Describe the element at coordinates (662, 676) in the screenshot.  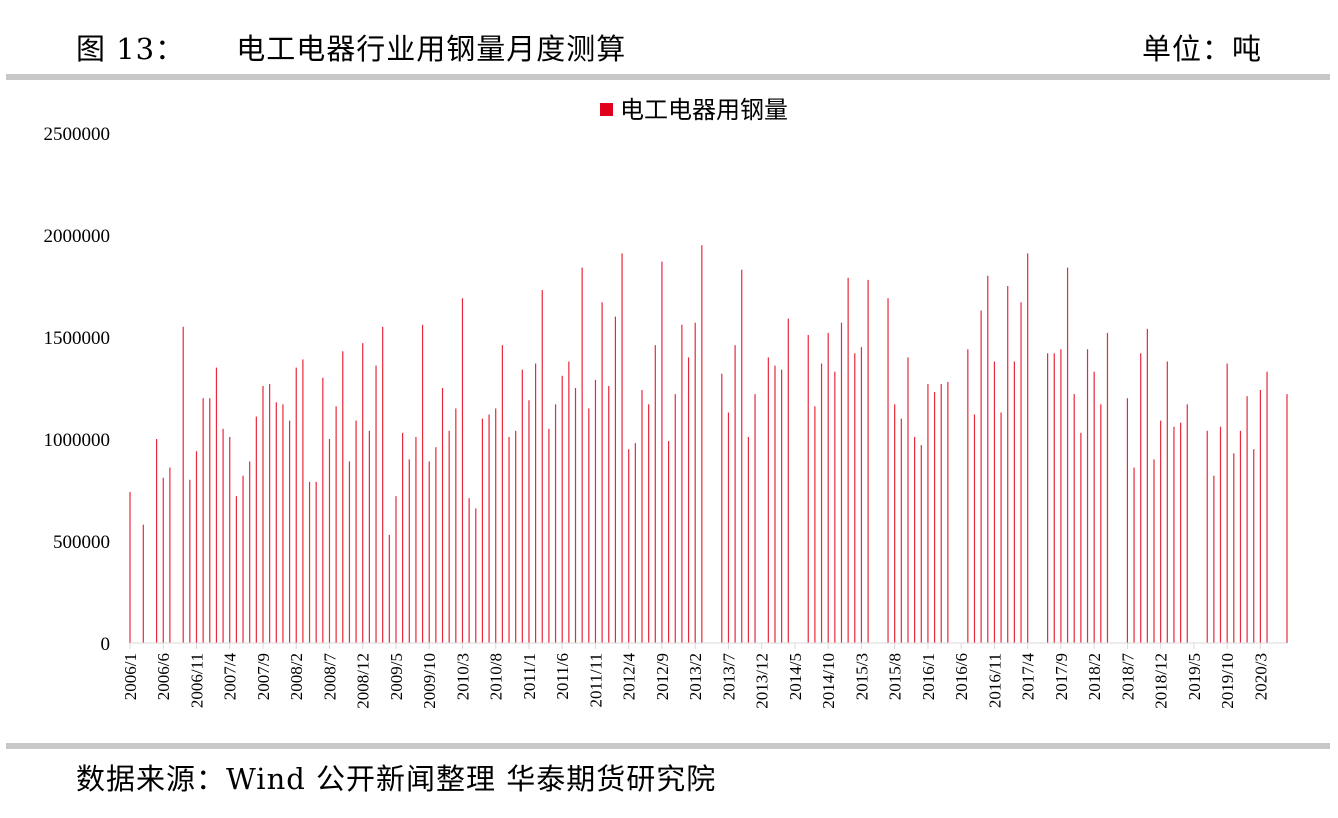
I see `x-tick-label: 2012/9` at that location.